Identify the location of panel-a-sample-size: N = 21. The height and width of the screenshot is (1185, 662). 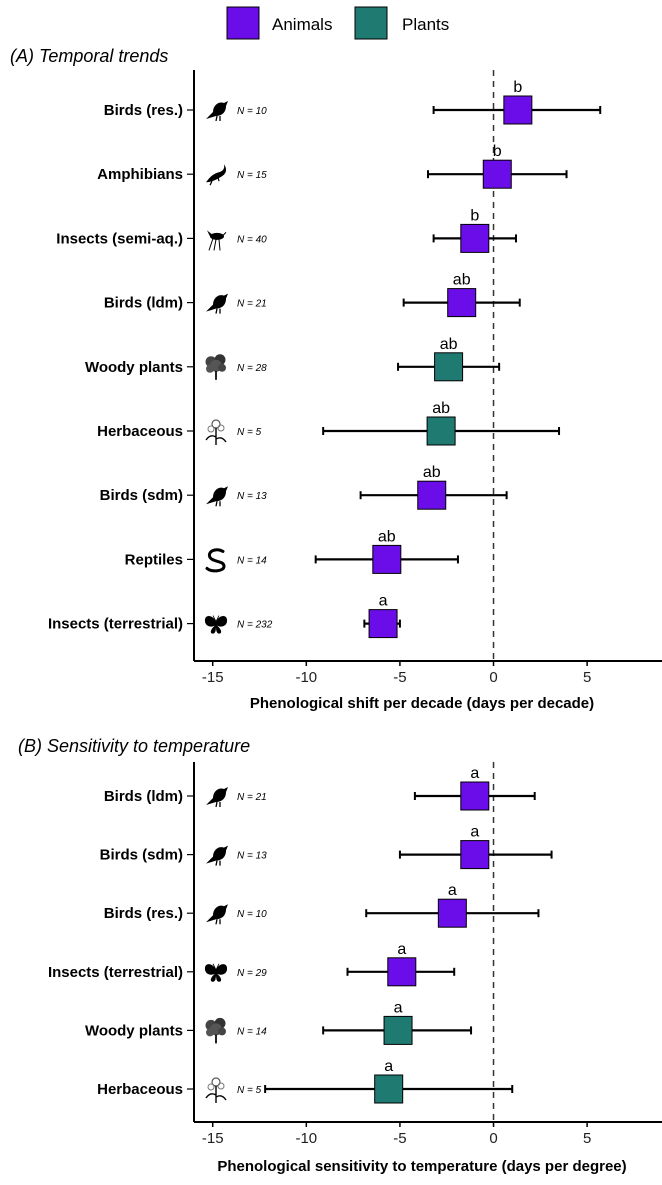
(252, 304).